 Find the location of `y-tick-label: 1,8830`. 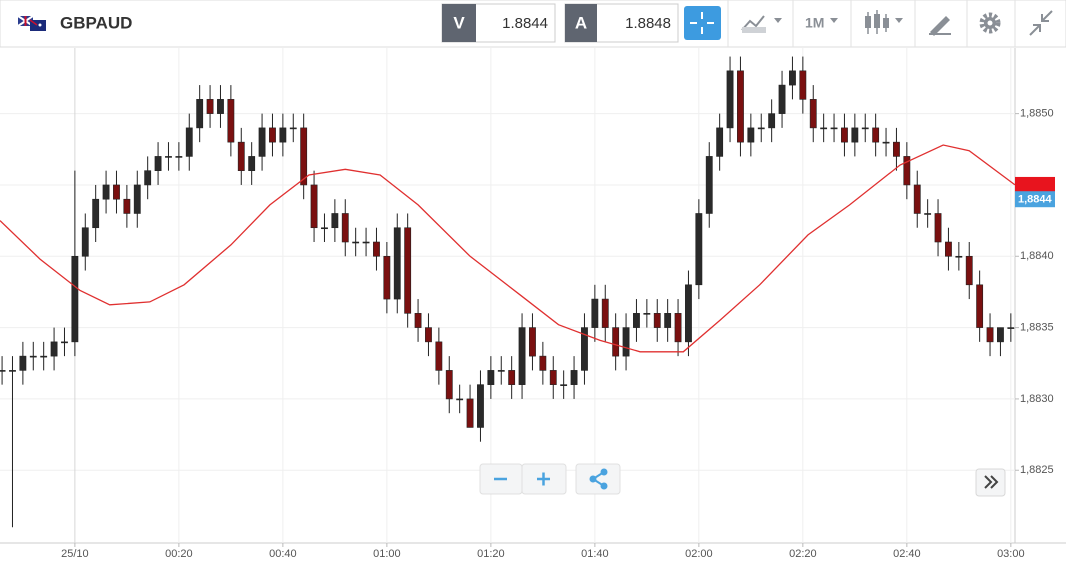

y-tick-label: 1,8830 is located at coordinates (1037, 399).